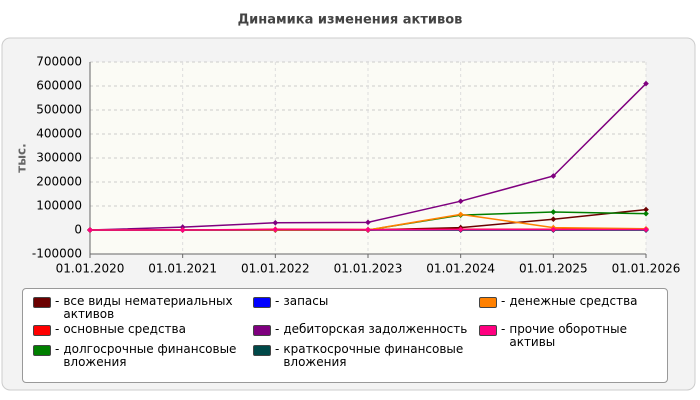  Describe the element at coordinates (375, 329) in the screenshot. I see `legend-label: дебиторская задолженность` at that location.